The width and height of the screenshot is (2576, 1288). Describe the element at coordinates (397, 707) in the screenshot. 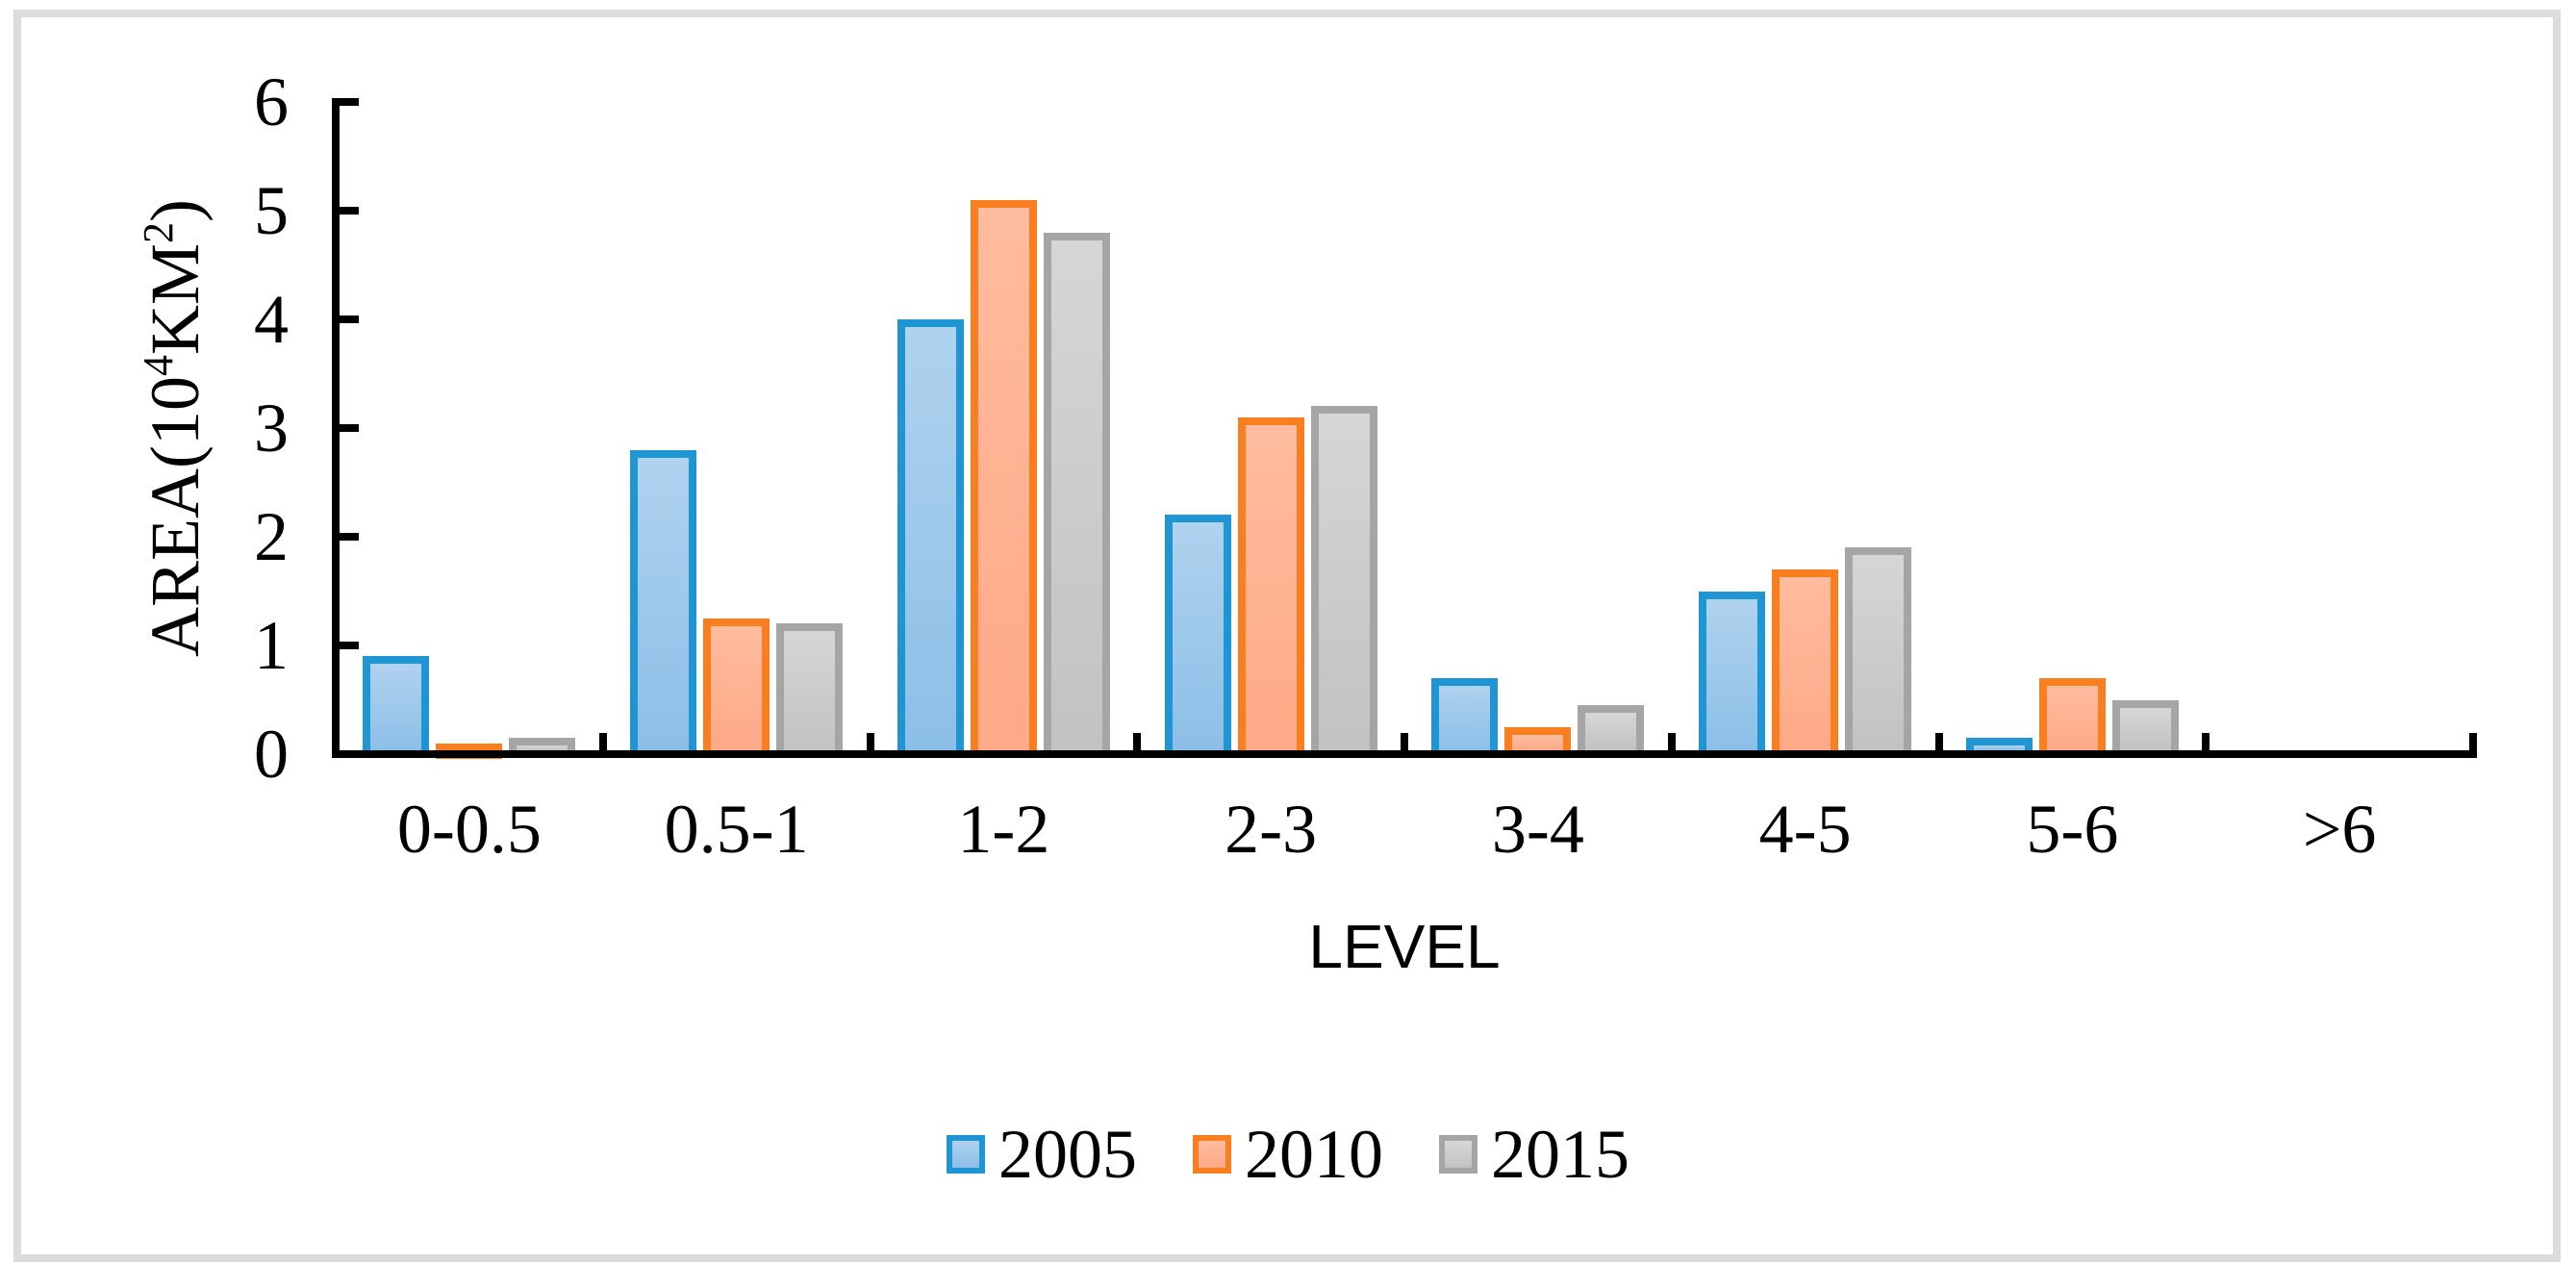

I see `bar-2005-0-0.5` at that location.